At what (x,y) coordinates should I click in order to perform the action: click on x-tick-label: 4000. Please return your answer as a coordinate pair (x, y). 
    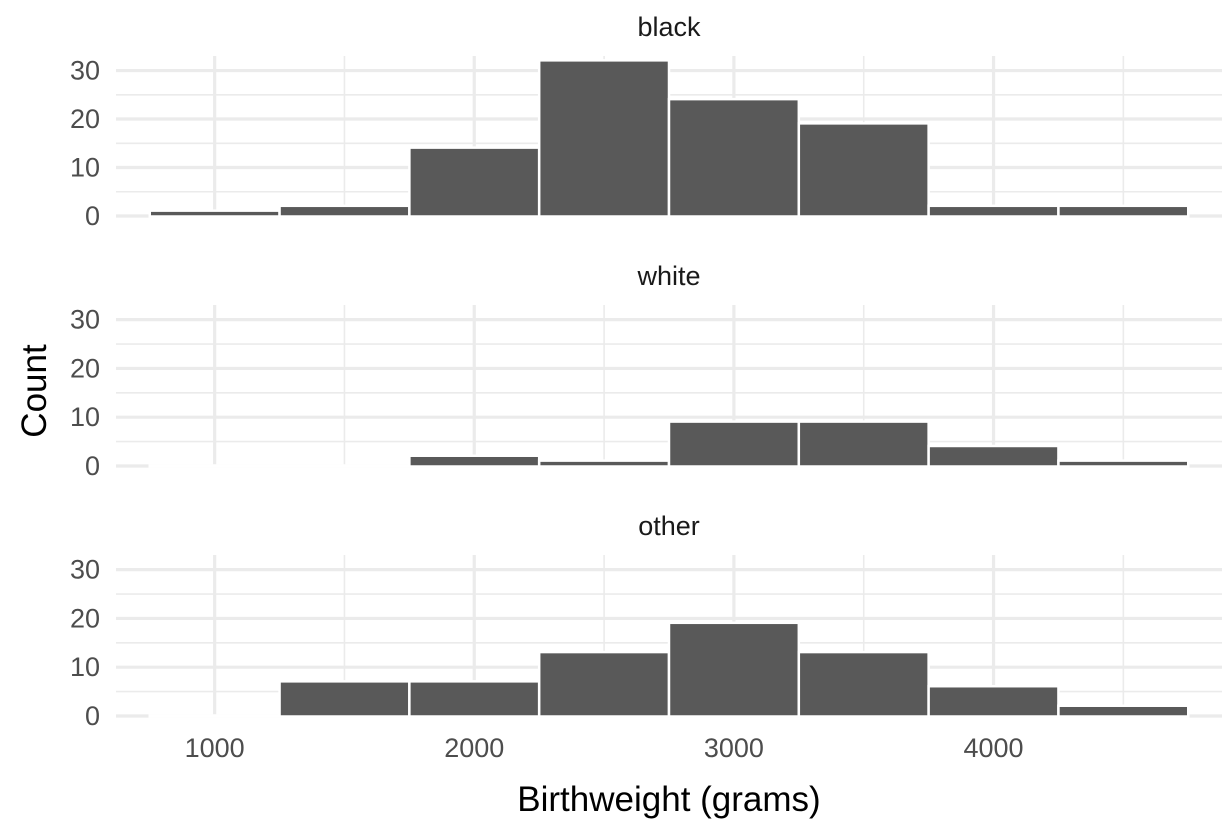
    Looking at the image, I should click on (993, 748).